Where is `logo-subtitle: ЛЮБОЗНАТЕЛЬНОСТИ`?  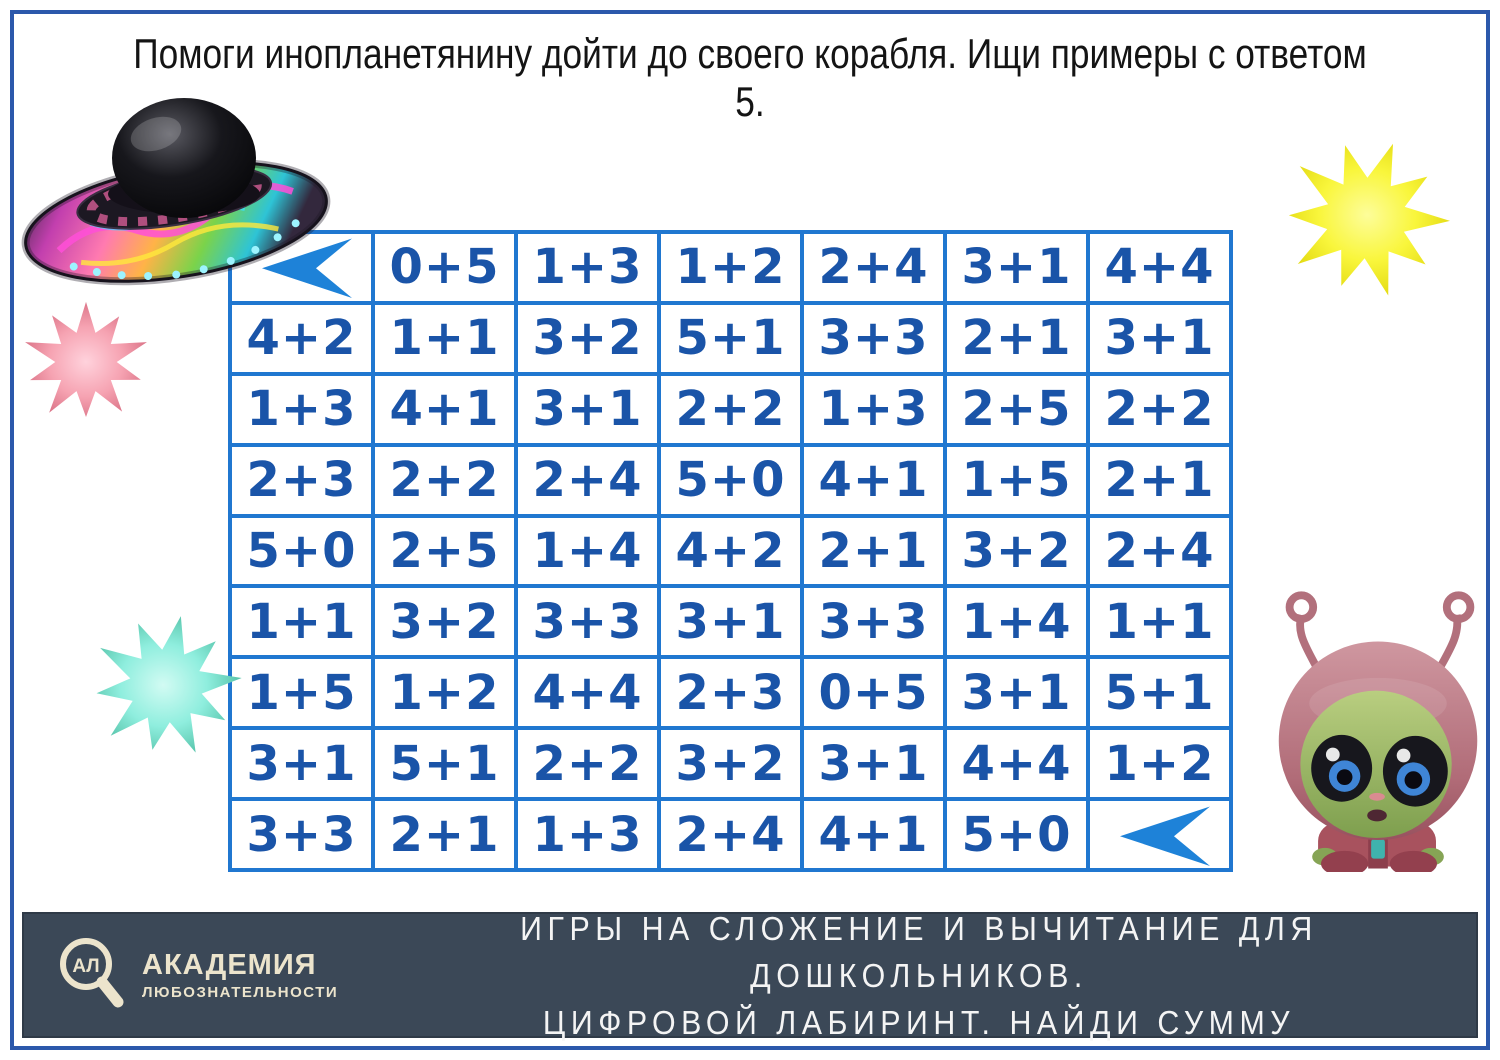
logo-subtitle: ЛЮБОЗНАТЕЛЬНОСТИ is located at coordinates (240, 992).